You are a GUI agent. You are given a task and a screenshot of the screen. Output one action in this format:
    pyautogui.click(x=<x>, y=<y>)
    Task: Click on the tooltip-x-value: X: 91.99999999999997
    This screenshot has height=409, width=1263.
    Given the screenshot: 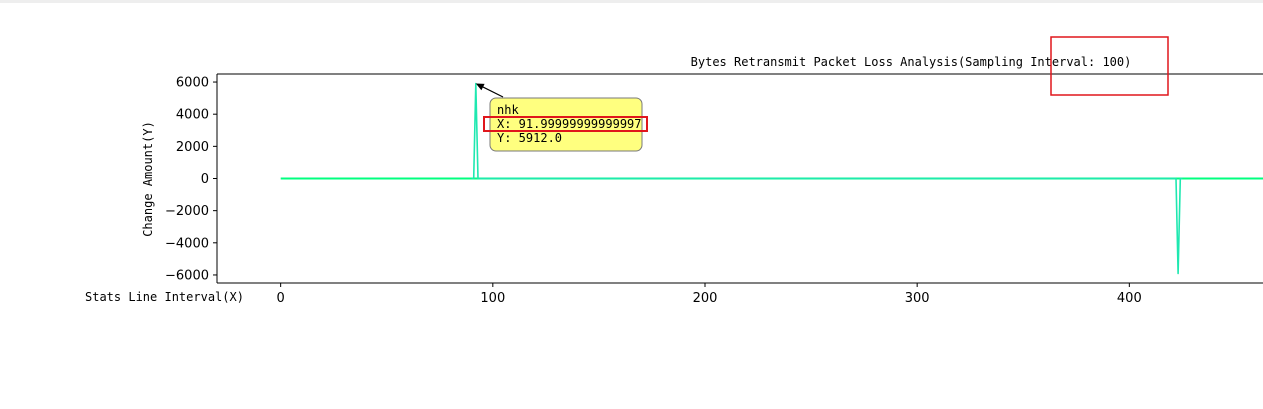 What is the action you would take?
    pyautogui.click(x=569, y=124)
    